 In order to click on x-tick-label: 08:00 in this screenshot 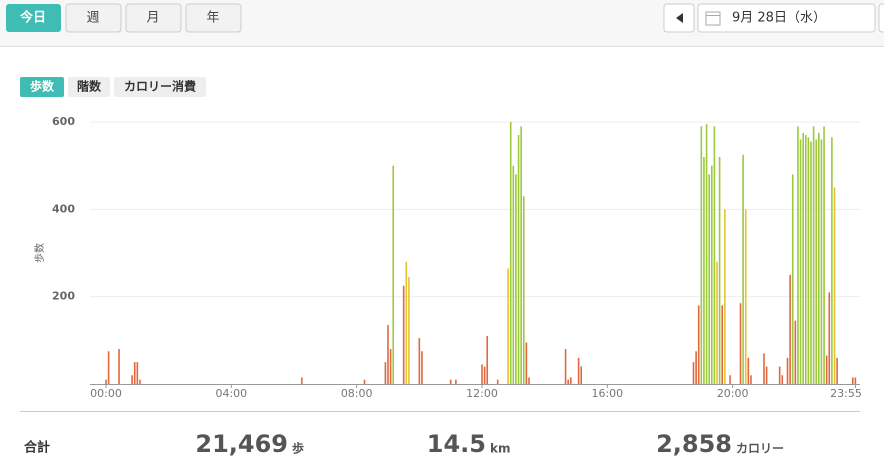, I will do `click(357, 393)`.